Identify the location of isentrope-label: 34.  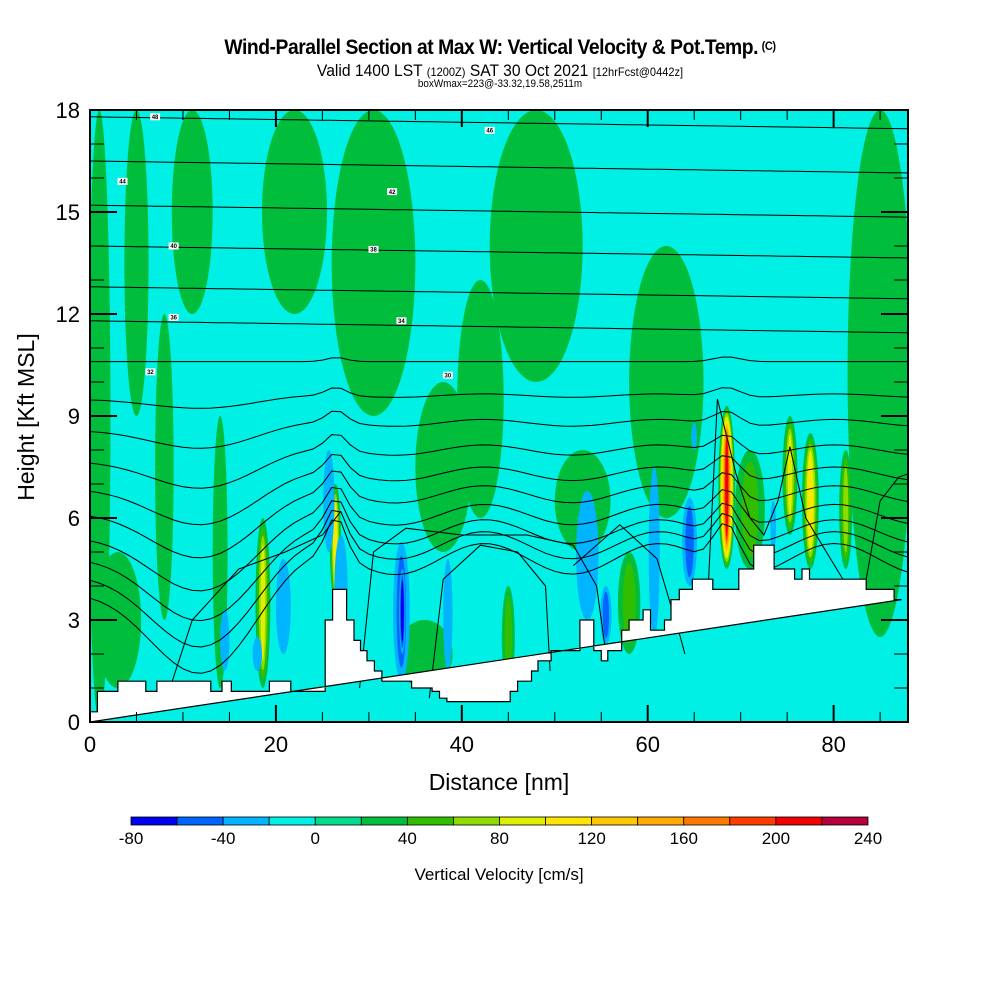
(401, 321).